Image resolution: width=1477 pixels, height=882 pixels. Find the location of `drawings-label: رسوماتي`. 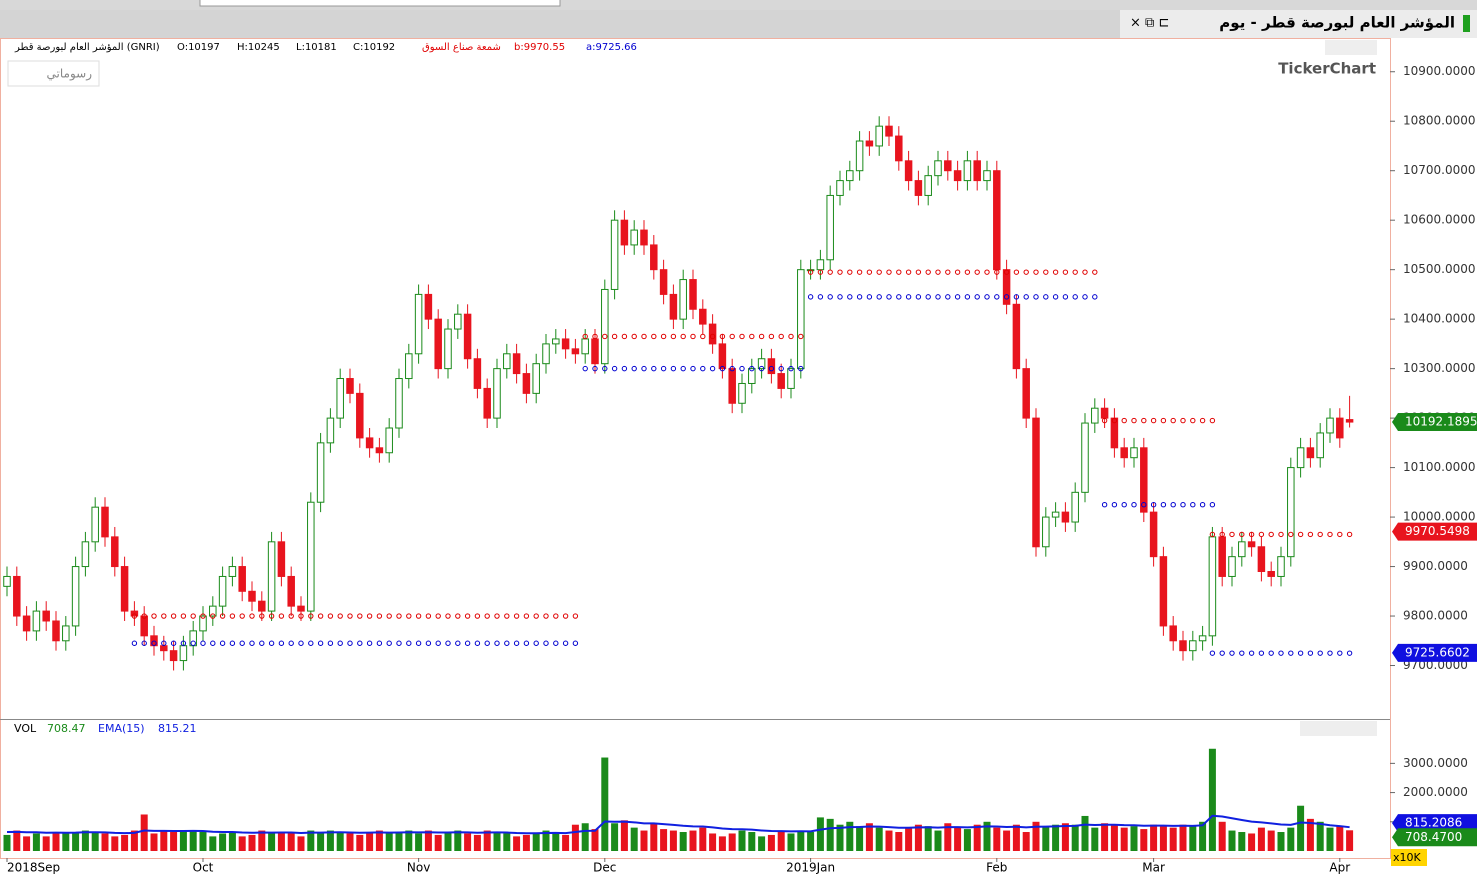

drawings-label: رسوماتي is located at coordinates (70, 74).